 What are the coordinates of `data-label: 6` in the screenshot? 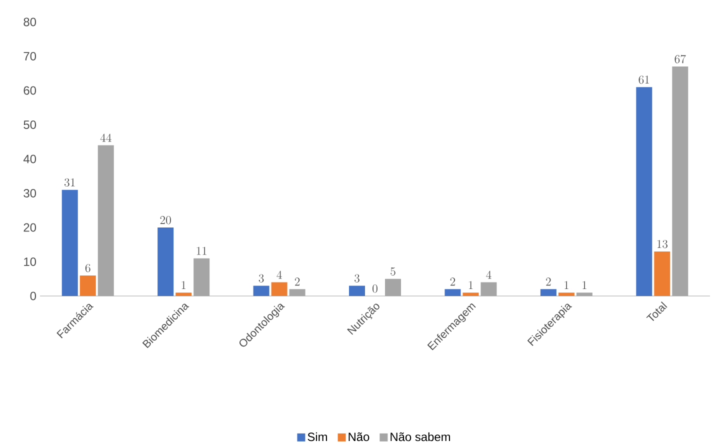 It's located at (87, 268).